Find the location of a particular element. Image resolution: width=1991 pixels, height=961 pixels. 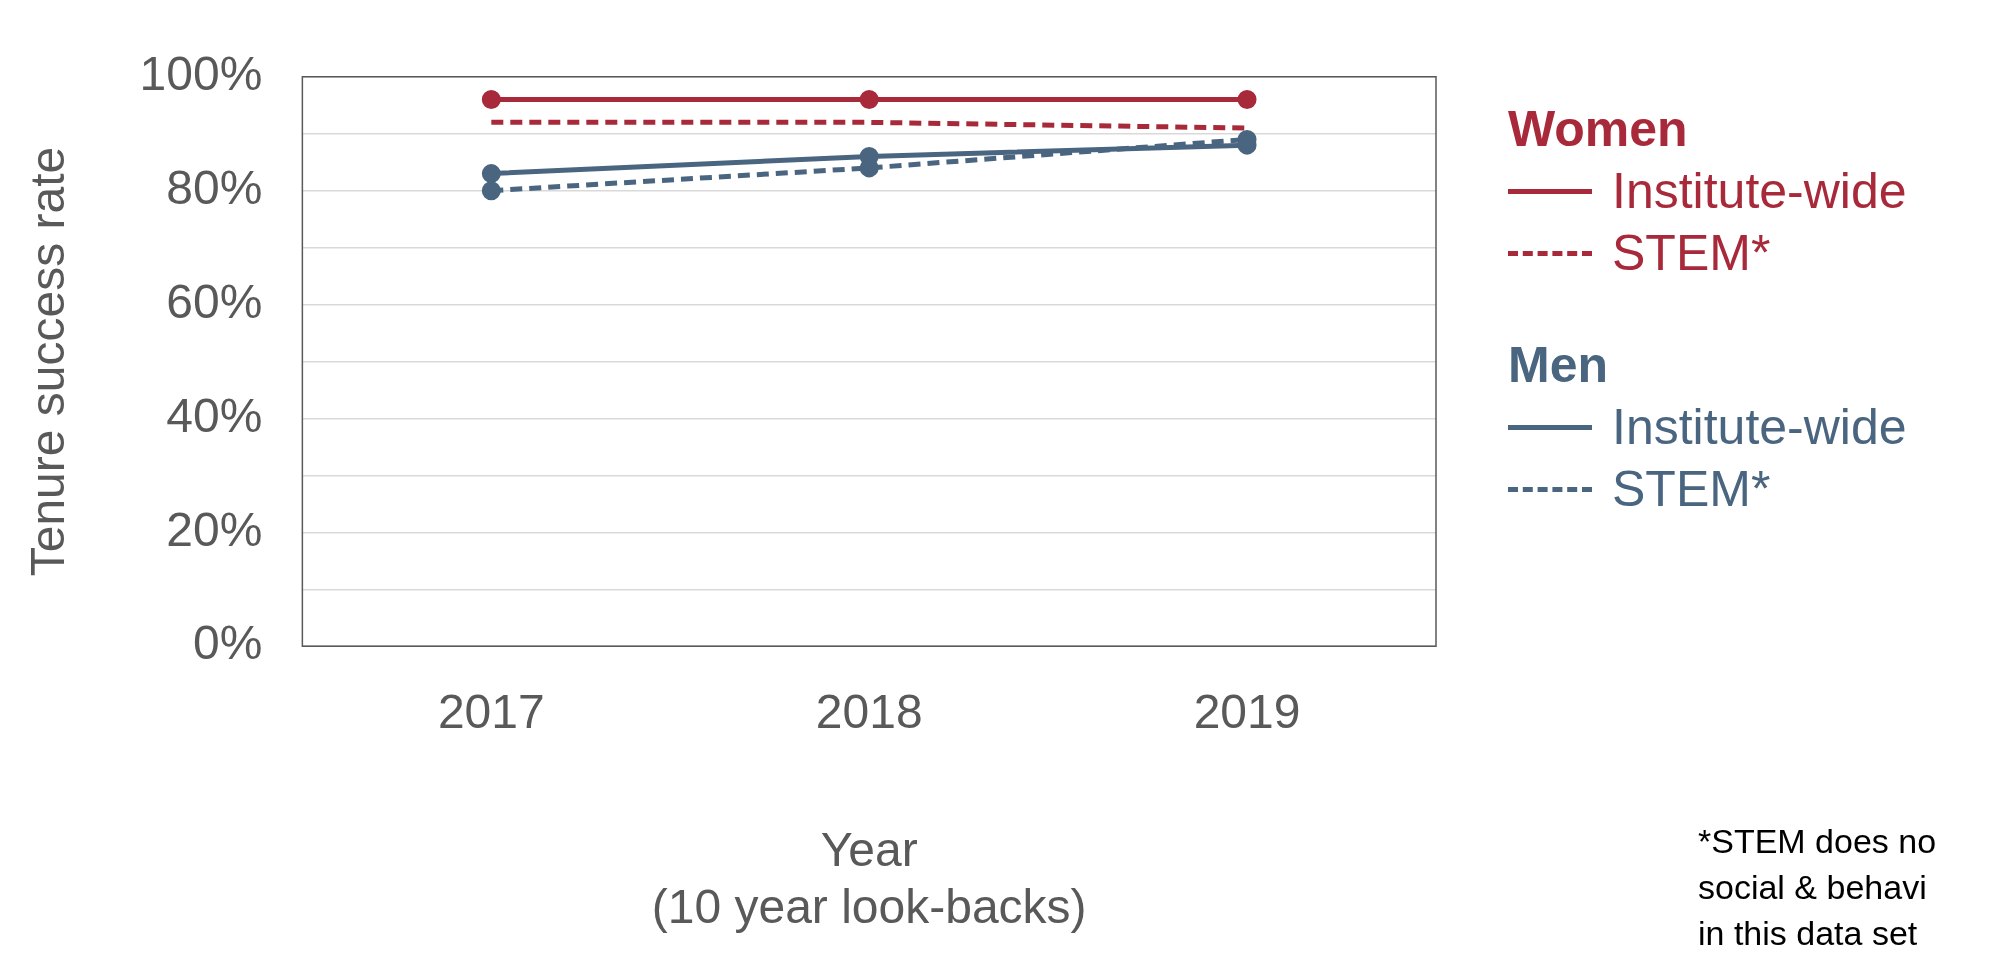

y-tick-label: 100% is located at coordinates (201, 74).